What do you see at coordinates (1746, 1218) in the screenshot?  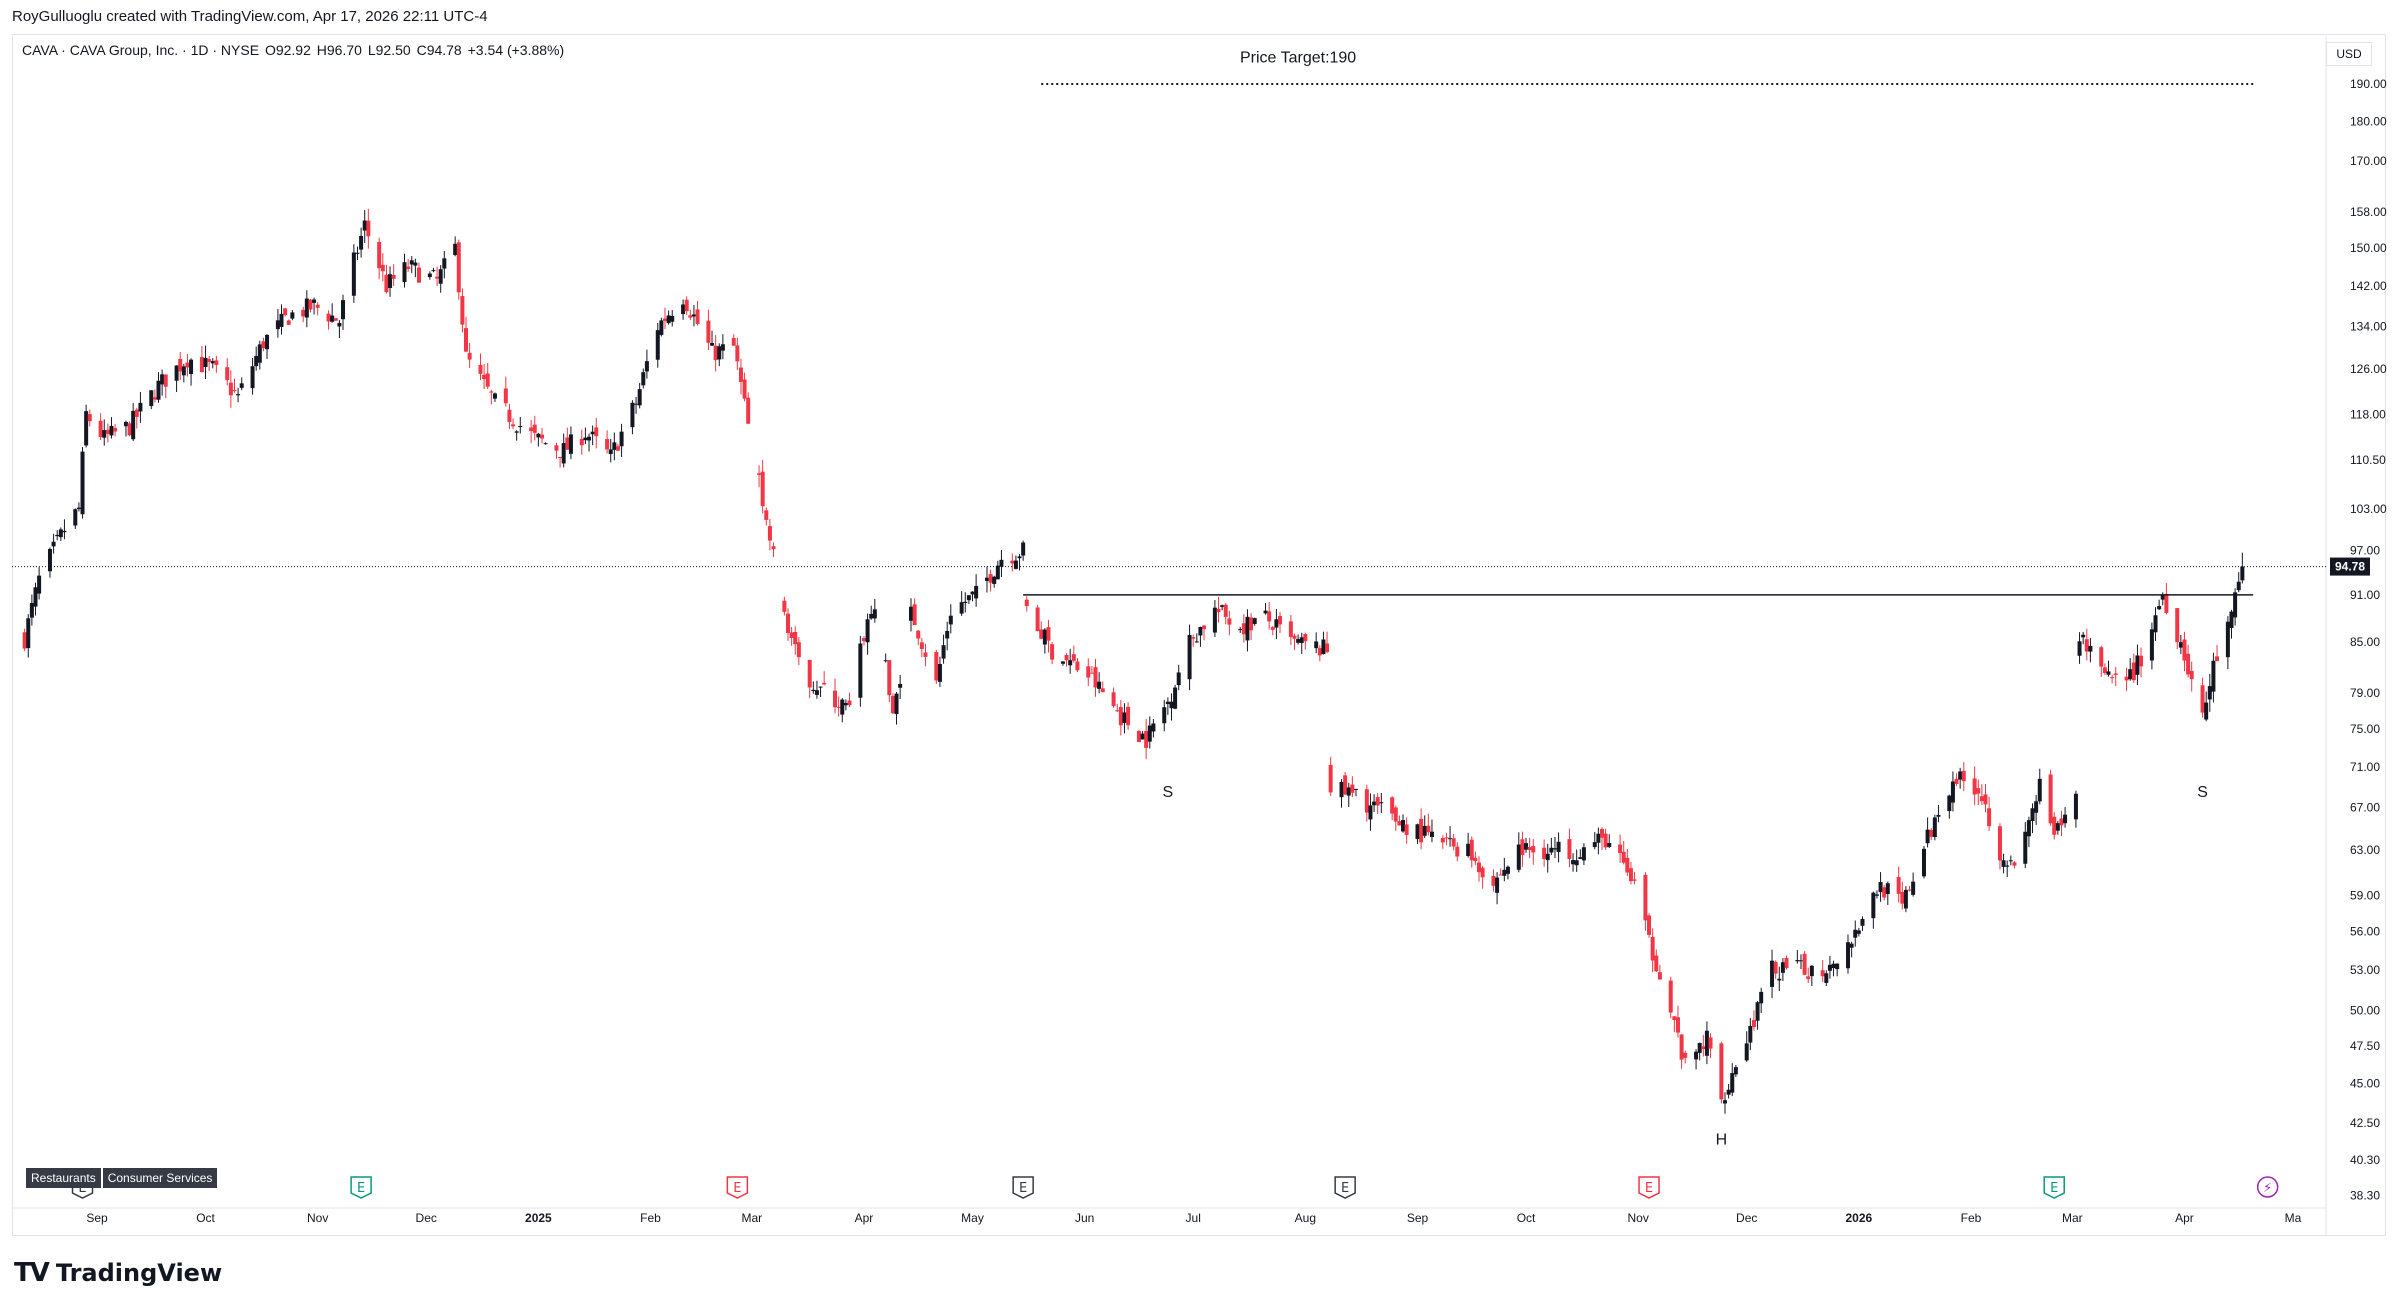 I see `x-tick-label: Dec` at bounding box center [1746, 1218].